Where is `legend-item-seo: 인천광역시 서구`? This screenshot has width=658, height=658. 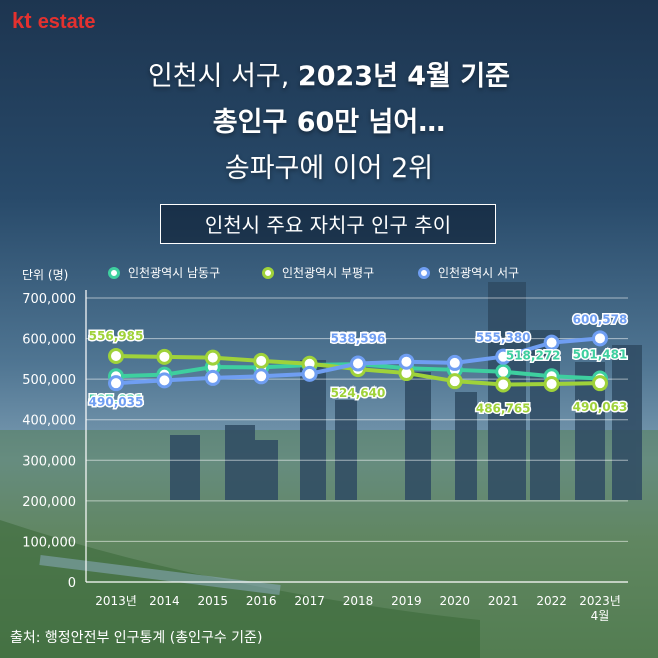 legend-item-seo: 인천광역시 서구 is located at coordinates (468, 272).